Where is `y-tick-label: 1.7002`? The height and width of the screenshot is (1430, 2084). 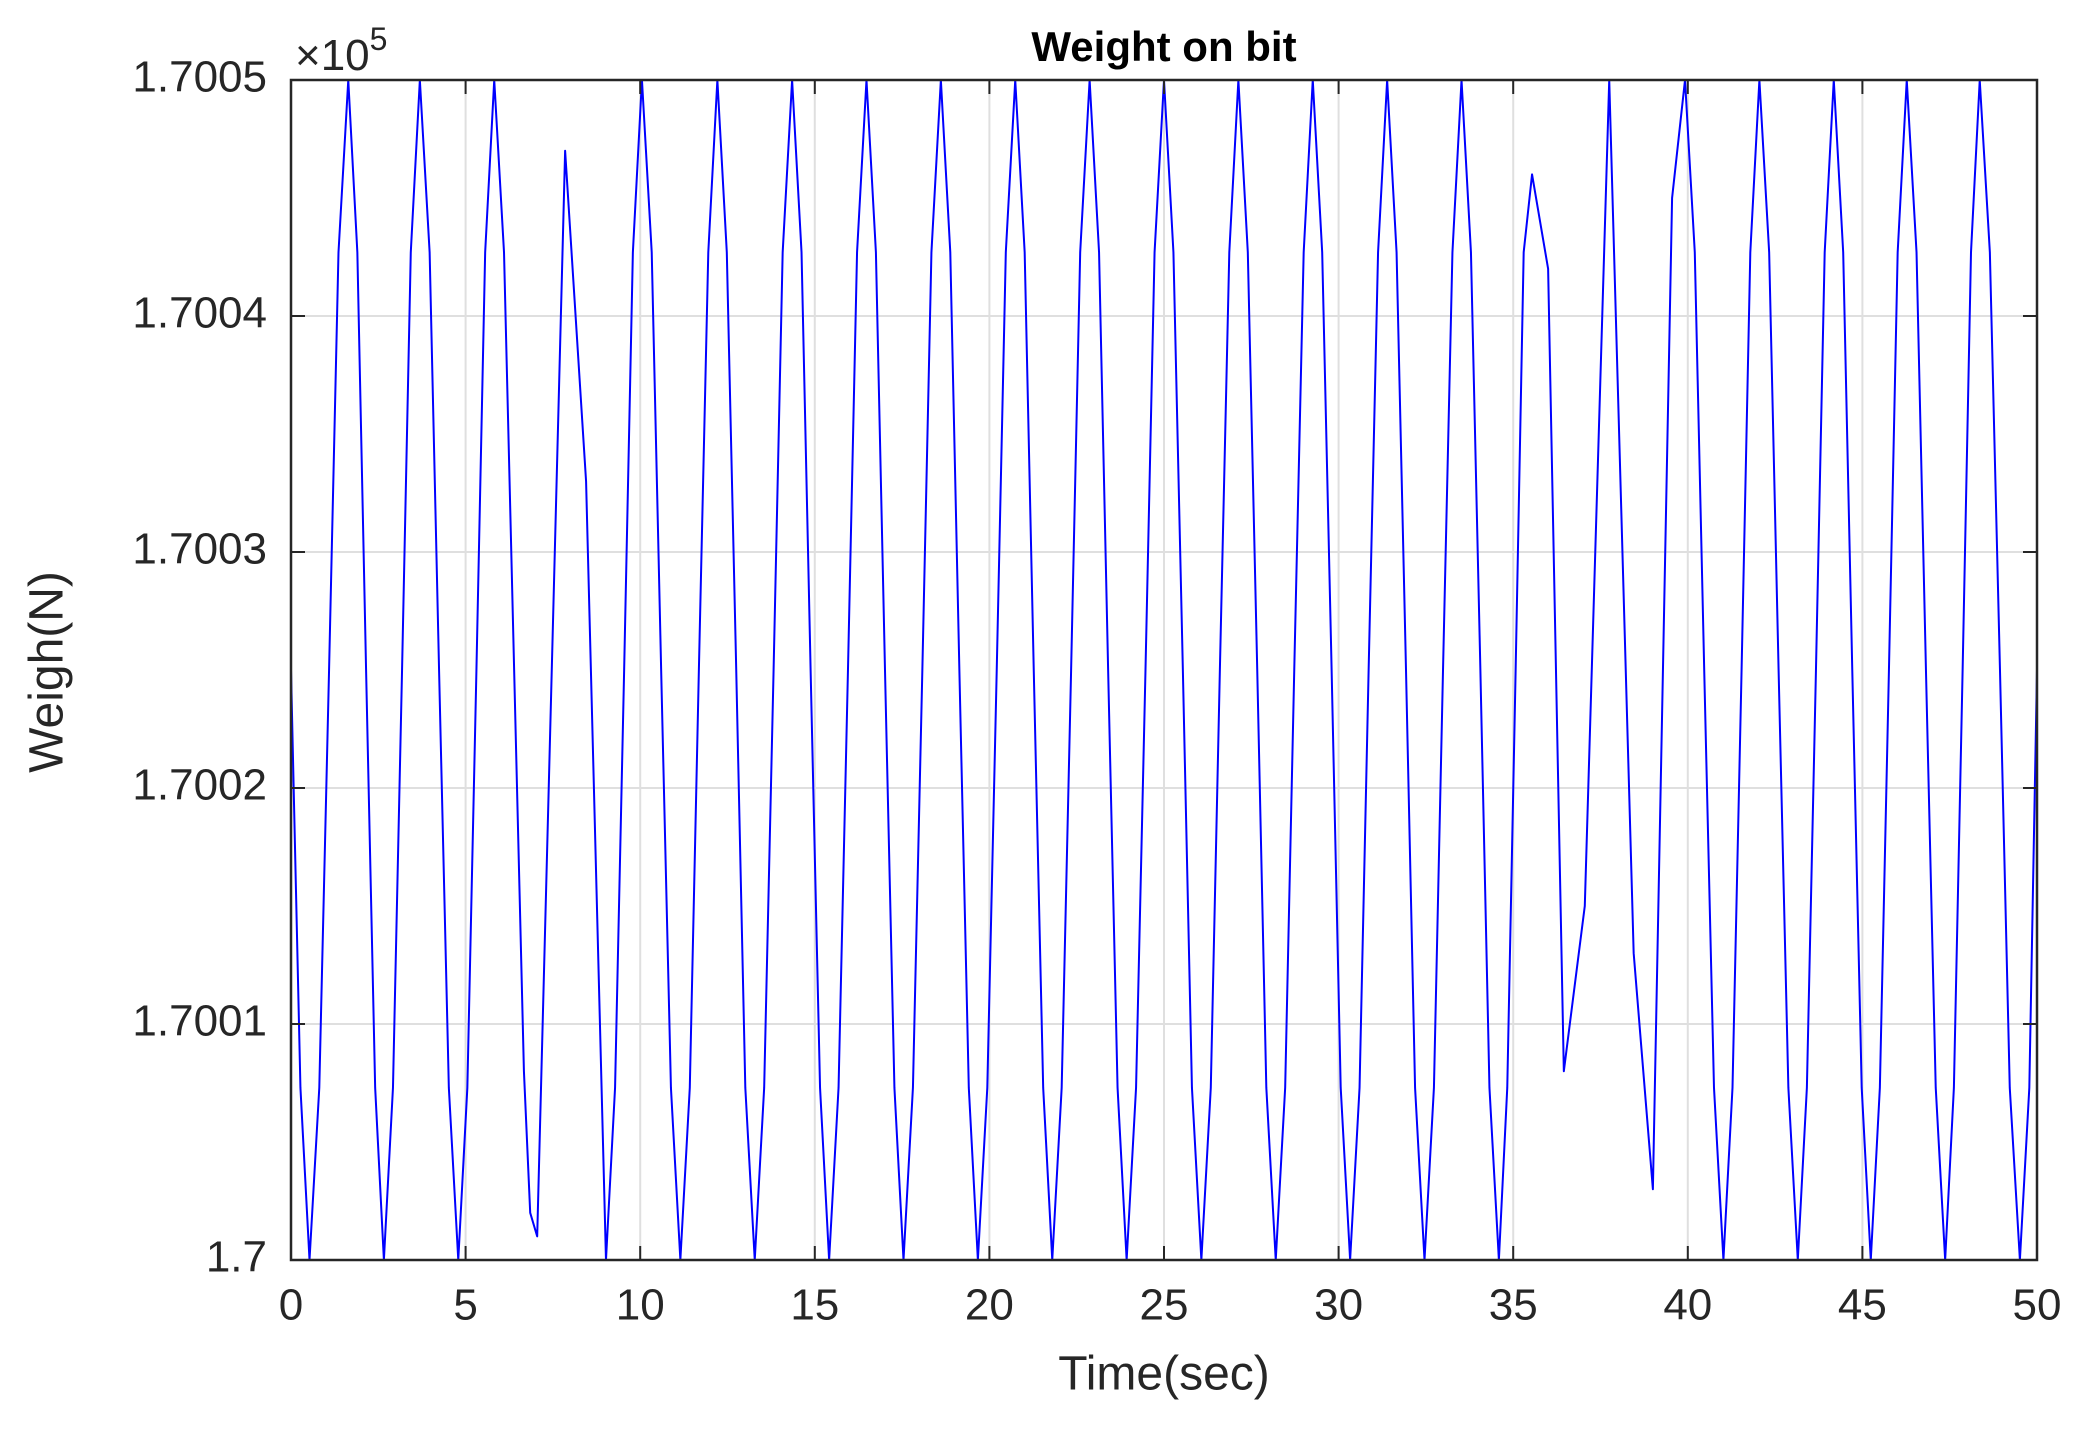
y-tick-label: 1.7002 is located at coordinates (199, 785).